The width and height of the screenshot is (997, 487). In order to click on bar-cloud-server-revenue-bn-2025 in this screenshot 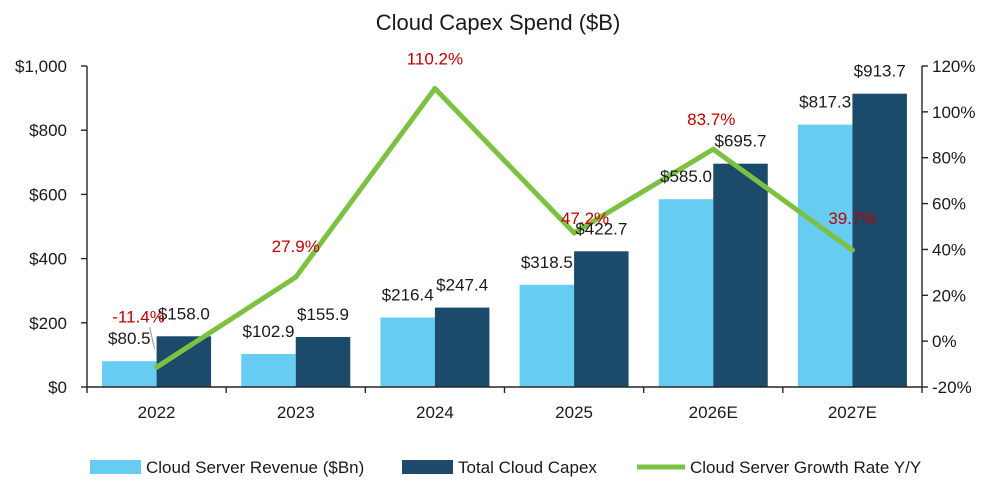, I will do `click(547, 335)`.